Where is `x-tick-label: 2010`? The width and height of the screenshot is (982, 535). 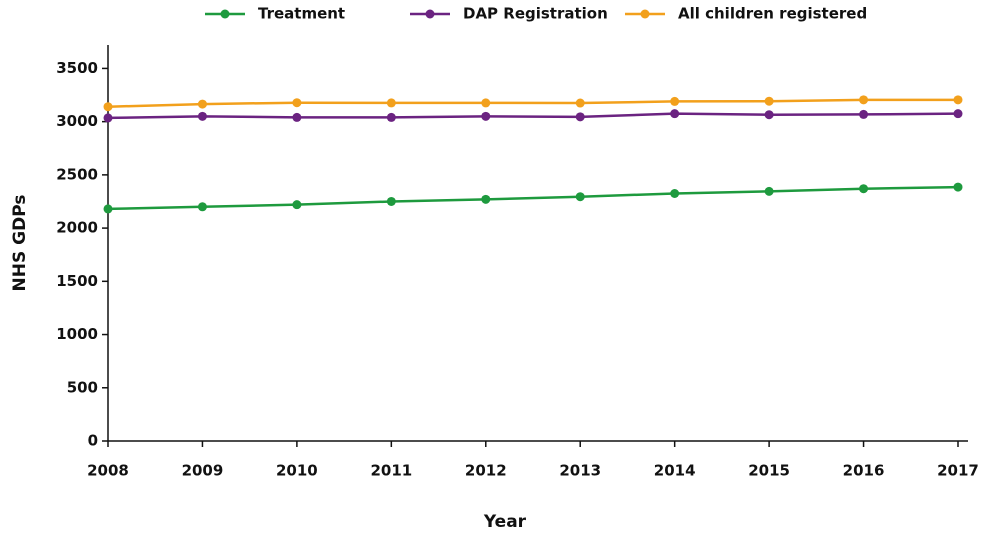 x-tick-label: 2010 is located at coordinates (297, 471).